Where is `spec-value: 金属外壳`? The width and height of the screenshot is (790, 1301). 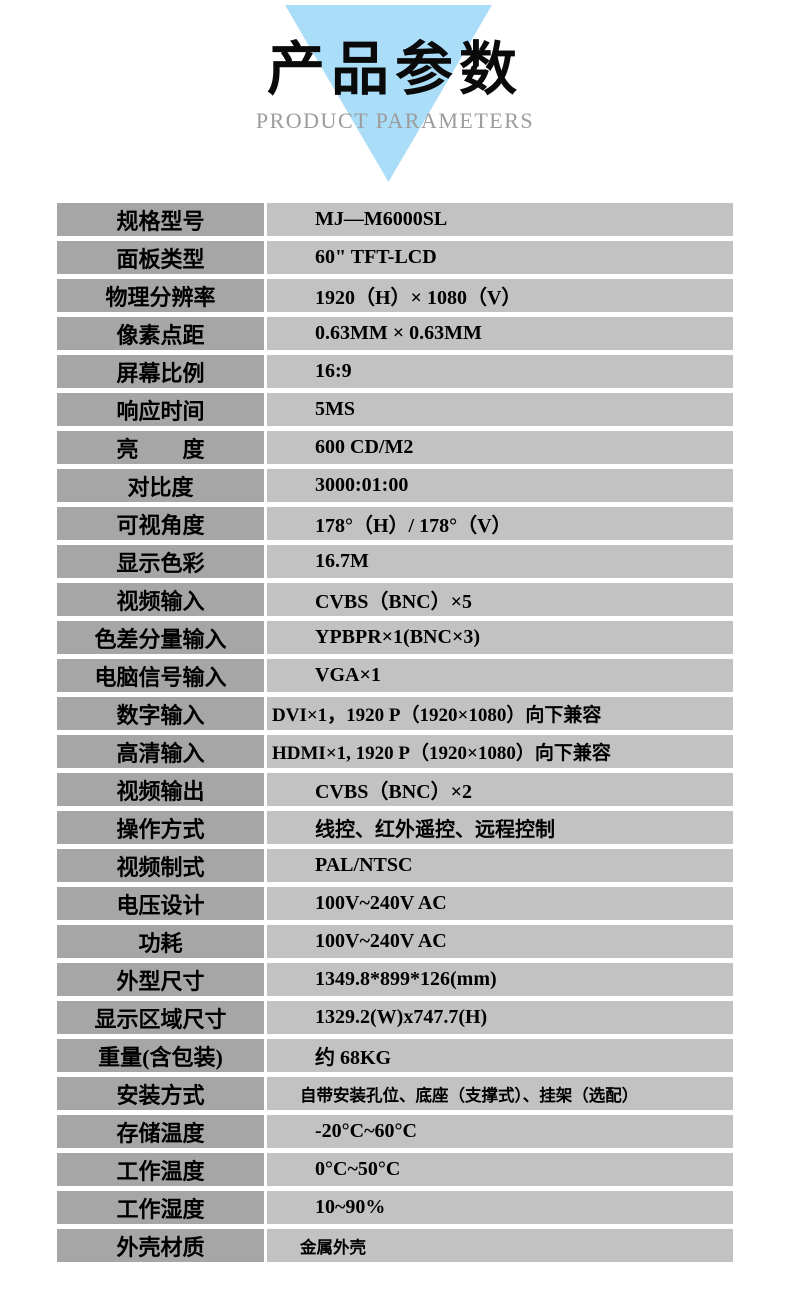
spec-value: 金属外壳 is located at coordinates (500, 1245).